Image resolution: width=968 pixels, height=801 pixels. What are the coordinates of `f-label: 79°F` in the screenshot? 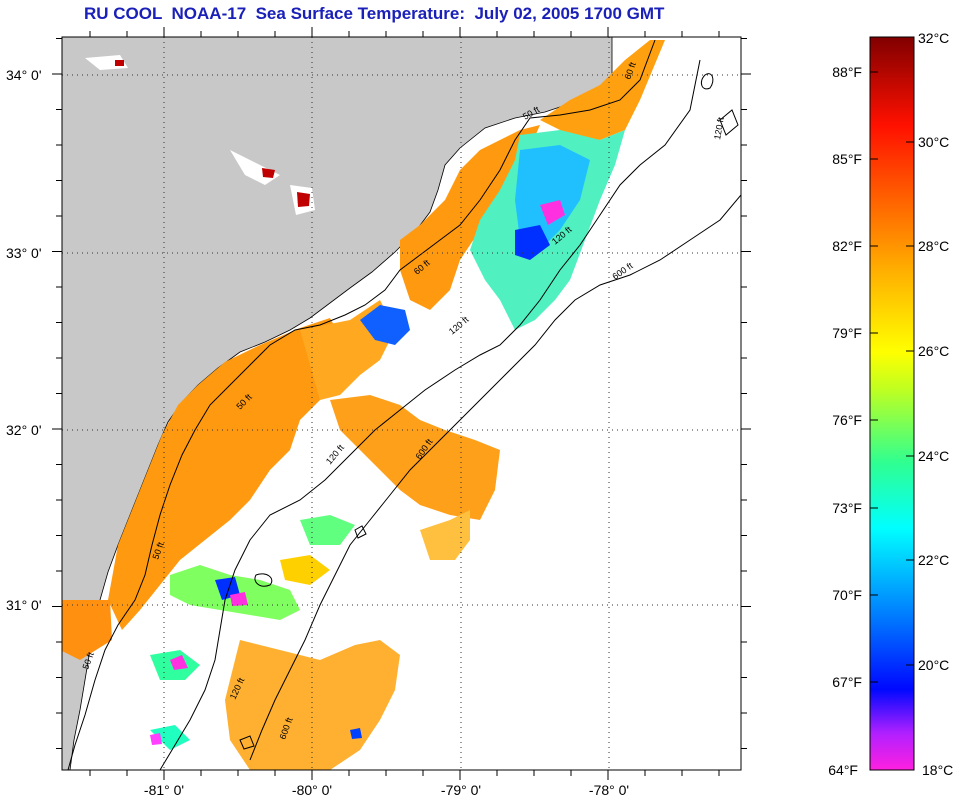 It's located at (847, 333).